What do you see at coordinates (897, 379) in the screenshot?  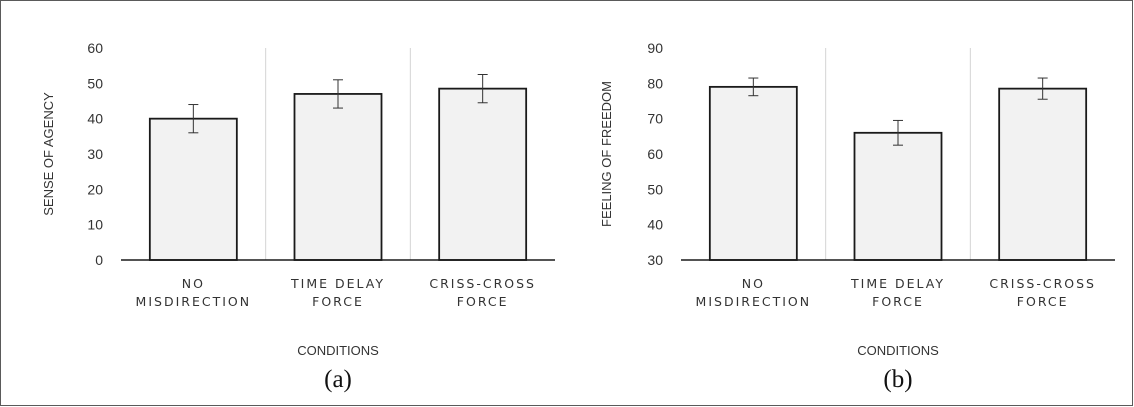 I see `panel-label: (b)` at bounding box center [897, 379].